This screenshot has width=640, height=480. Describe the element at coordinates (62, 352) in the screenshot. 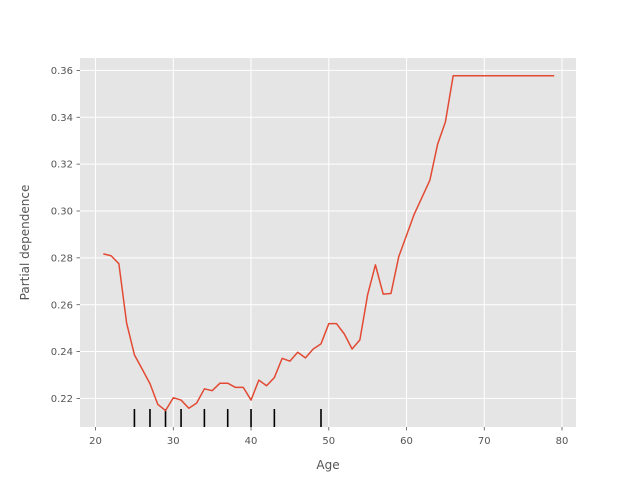

I see `y-tick-label: 0.24` at that location.